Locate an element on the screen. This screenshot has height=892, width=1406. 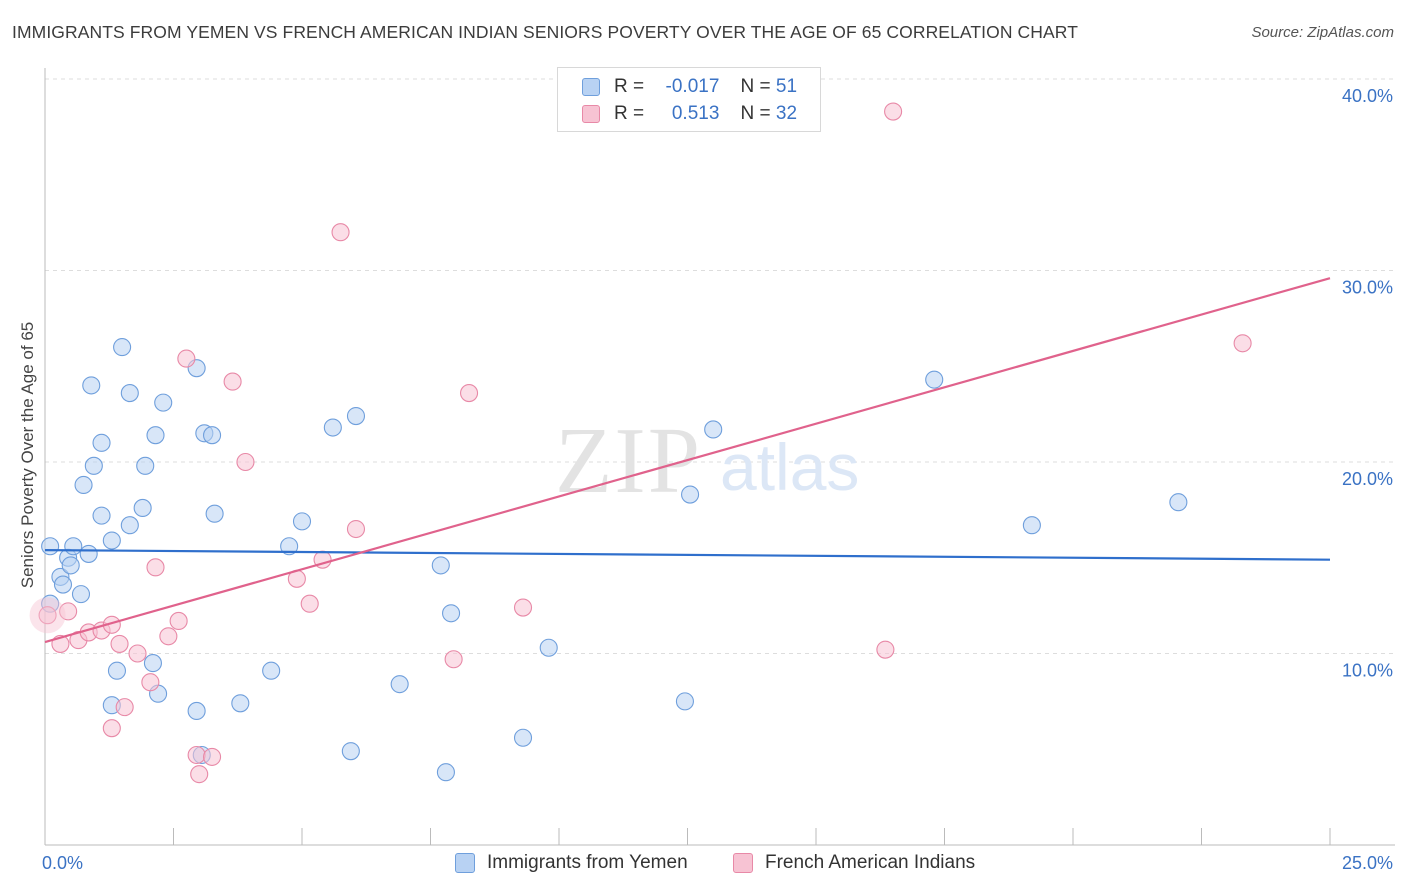
legend-r-value: -0.017 is located at coordinates (692, 86).